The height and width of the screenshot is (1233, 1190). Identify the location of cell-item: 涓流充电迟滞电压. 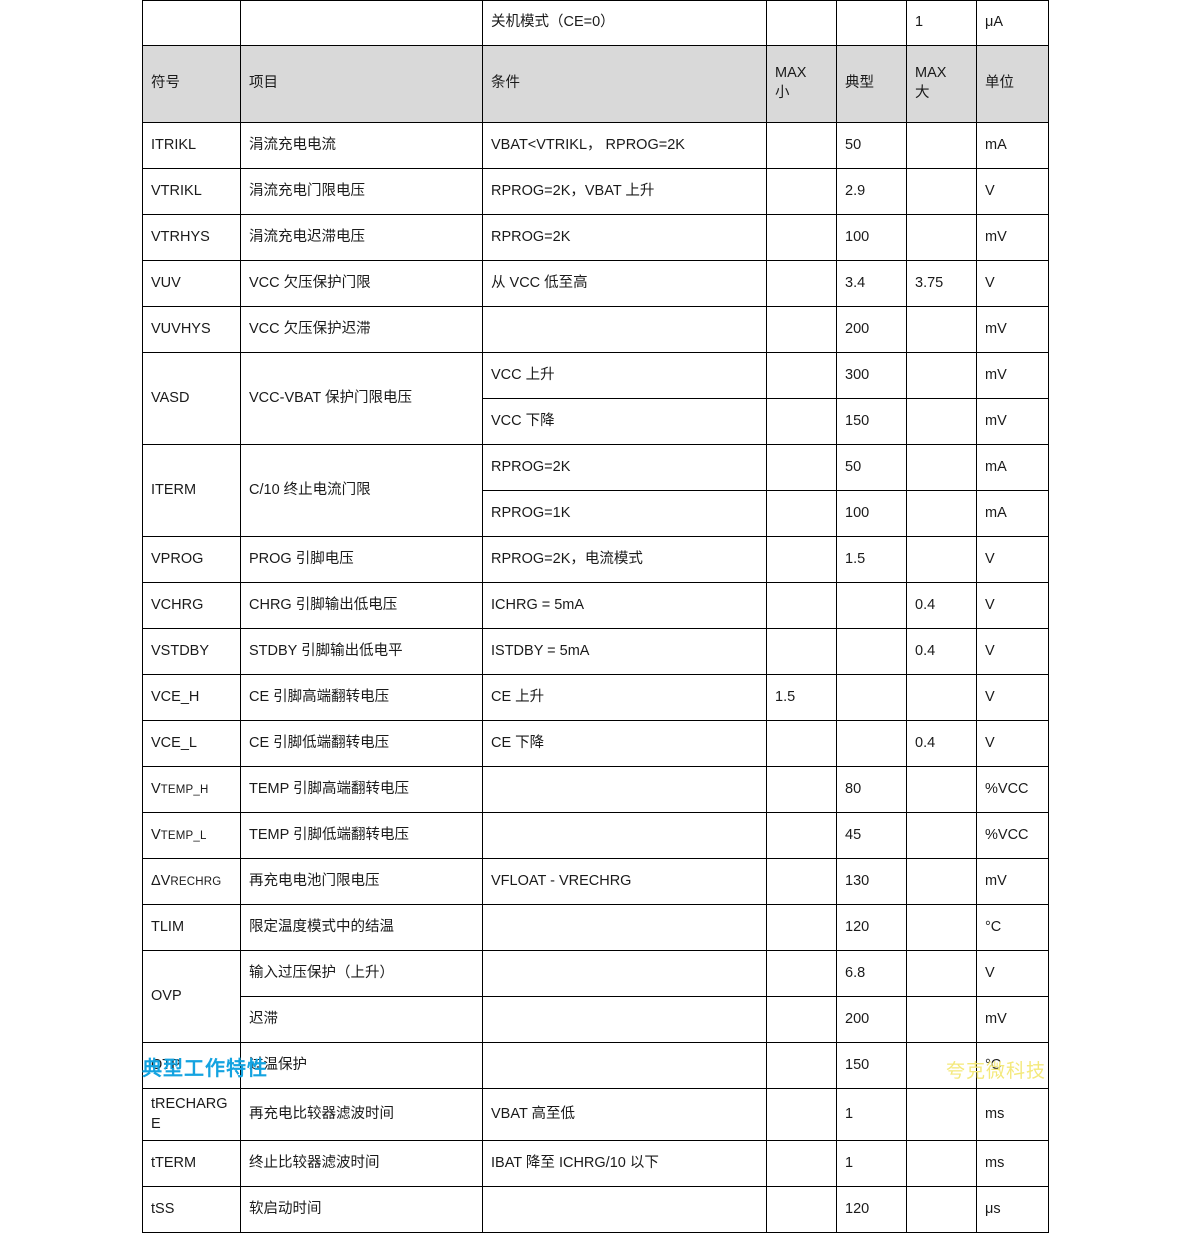
(361, 237).